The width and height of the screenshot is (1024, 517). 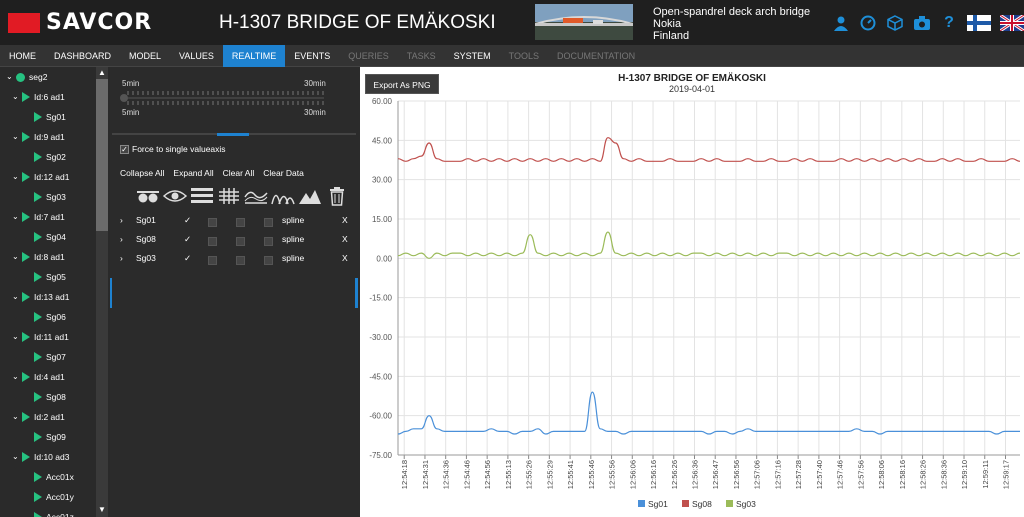 I want to click on force-single-axis-option: ✓ Force to single valueaxis, so click(x=173, y=149).